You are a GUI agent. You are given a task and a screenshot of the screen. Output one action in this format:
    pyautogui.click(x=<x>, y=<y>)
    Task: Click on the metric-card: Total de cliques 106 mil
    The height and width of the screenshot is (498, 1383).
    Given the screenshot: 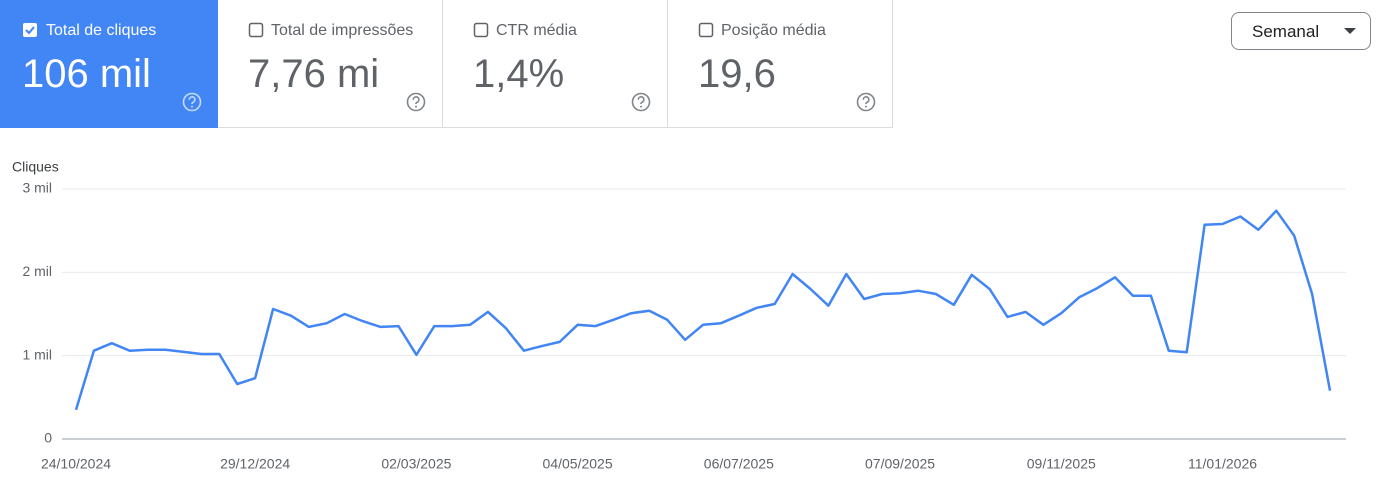 What is the action you would take?
    pyautogui.click(x=109, y=64)
    